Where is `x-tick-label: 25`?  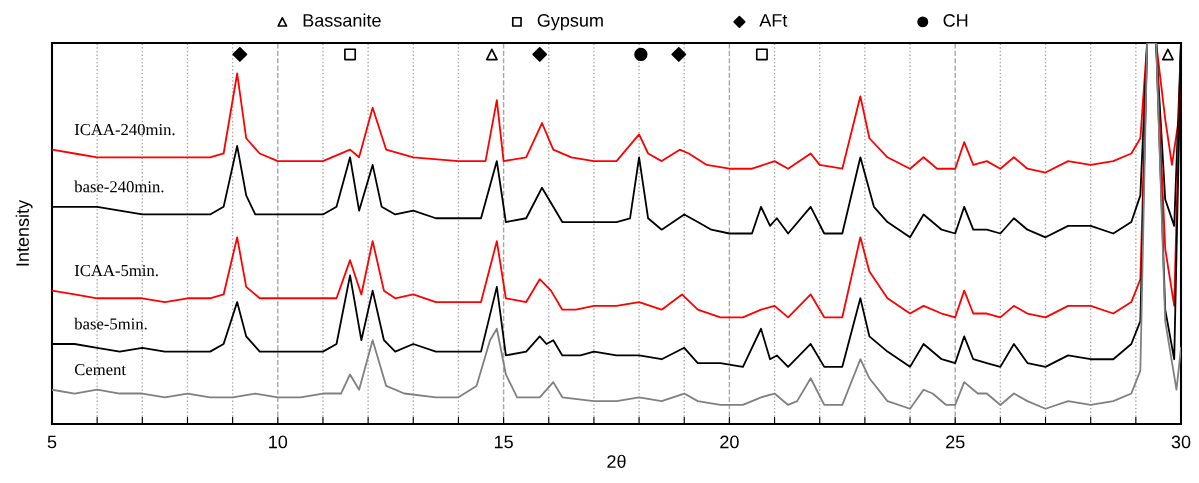
x-tick-label: 25 is located at coordinates (955, 442).